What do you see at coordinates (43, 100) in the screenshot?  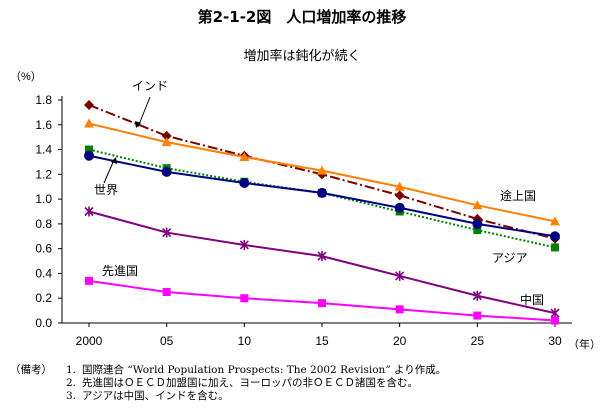 I see `y-tick-label: 1.8` at bounding box center [43, 100].